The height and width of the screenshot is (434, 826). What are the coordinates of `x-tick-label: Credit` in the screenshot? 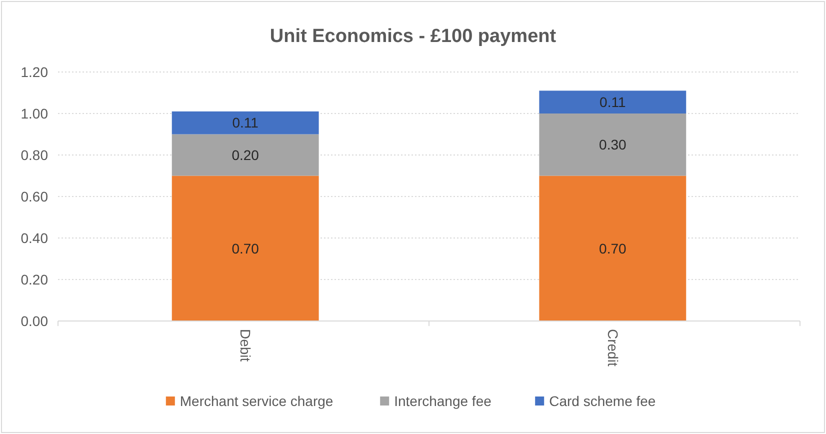 It's located at (612, 347).